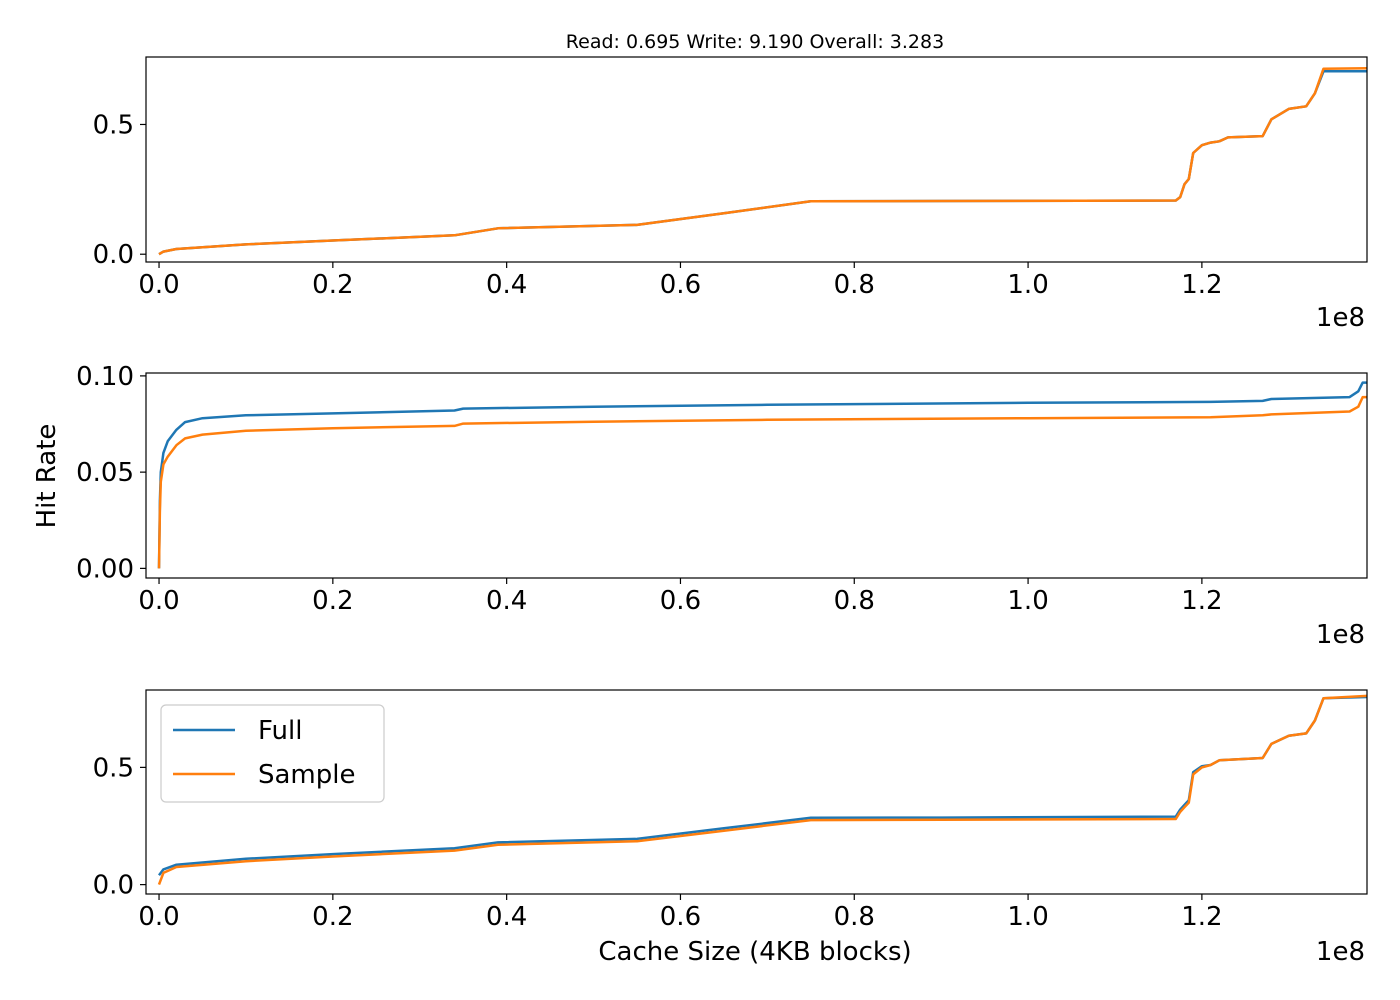 This screenshot has width=1400, height=1000. I want to click on x-axis-label: Cache Size (4KB blocks), so click(754, 952).